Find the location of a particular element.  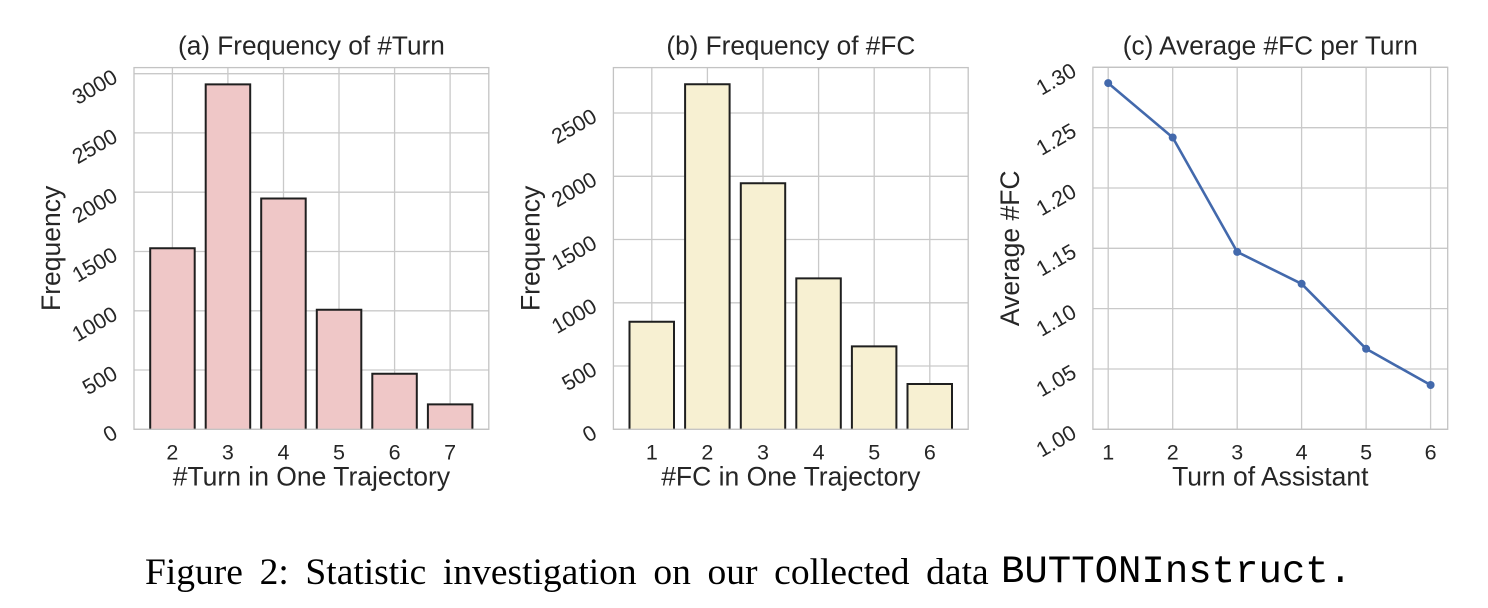

svg-text: Turn of Assistant is located at coordinates (1270, 476).